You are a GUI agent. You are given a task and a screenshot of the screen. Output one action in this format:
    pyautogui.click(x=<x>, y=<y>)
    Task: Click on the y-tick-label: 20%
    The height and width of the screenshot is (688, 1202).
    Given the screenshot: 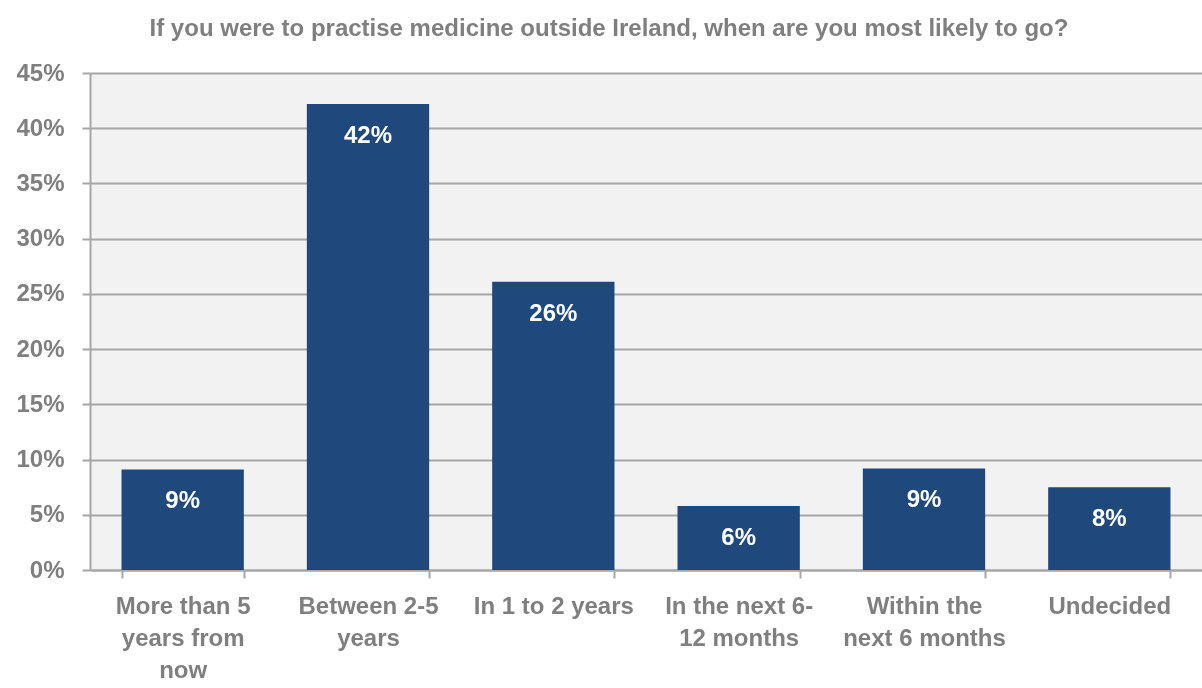 What is the action you would take?
    pyautogui.click(x=40, y=348)
    